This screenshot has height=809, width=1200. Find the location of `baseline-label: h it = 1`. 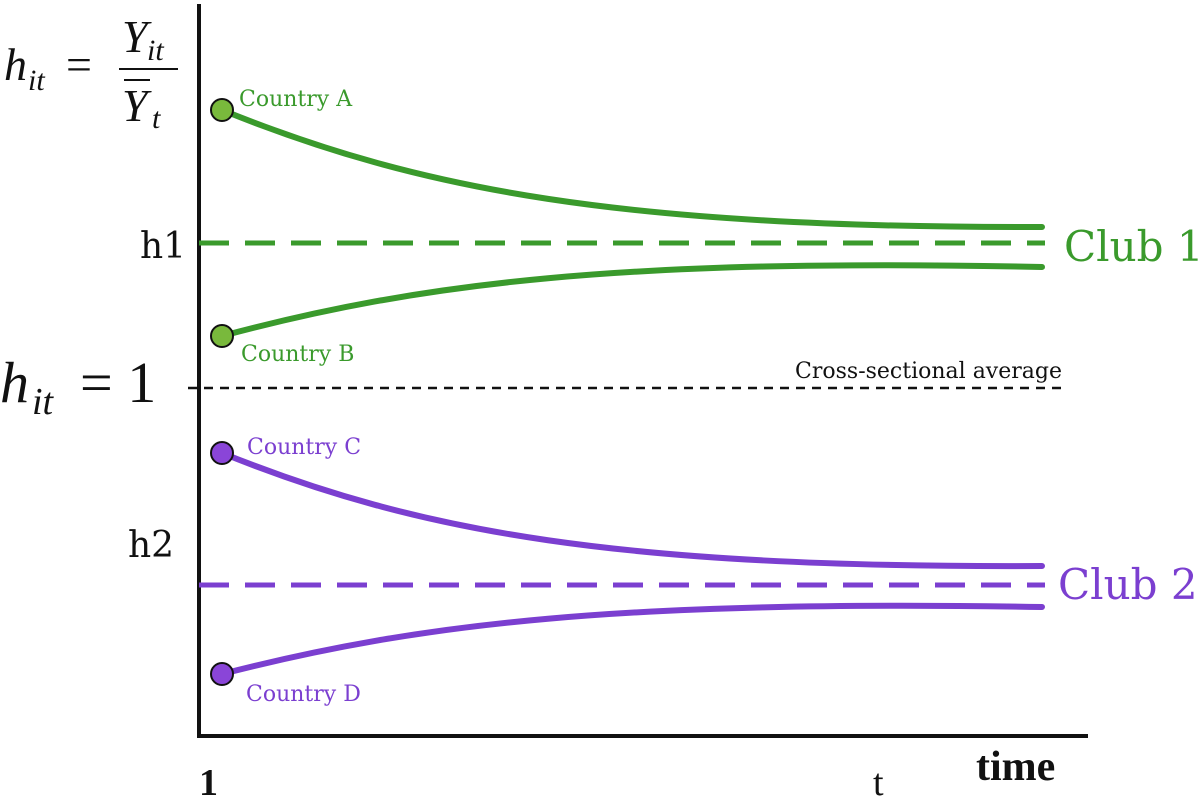

baseline-label: h it = 1 is located at coordinates (78, 386).